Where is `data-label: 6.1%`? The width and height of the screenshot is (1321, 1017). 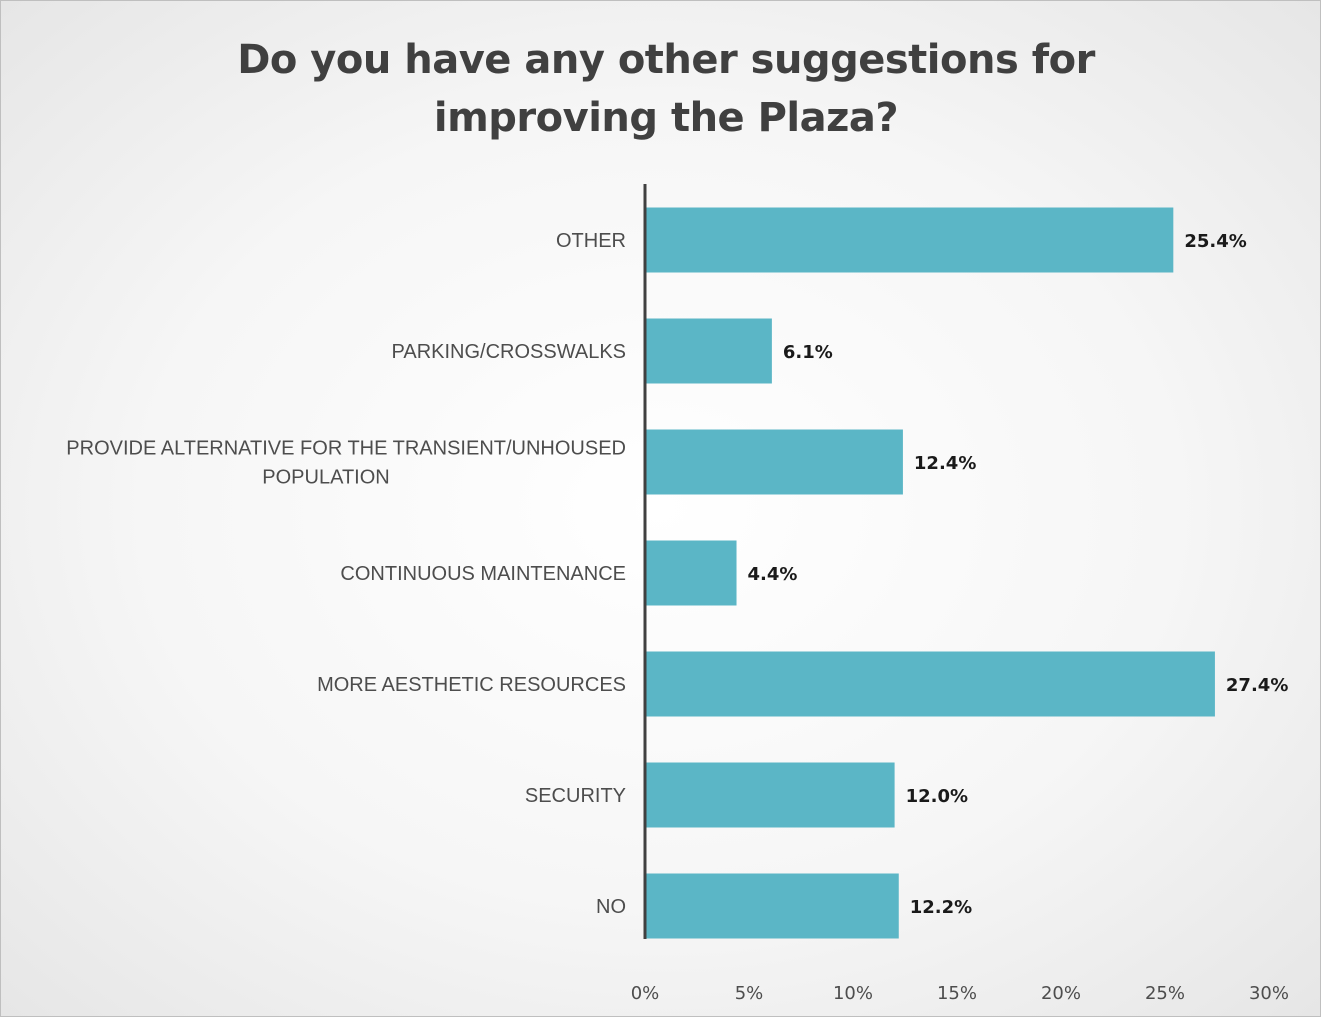 data-label: 6.1% is located at coordinates (808, 352).